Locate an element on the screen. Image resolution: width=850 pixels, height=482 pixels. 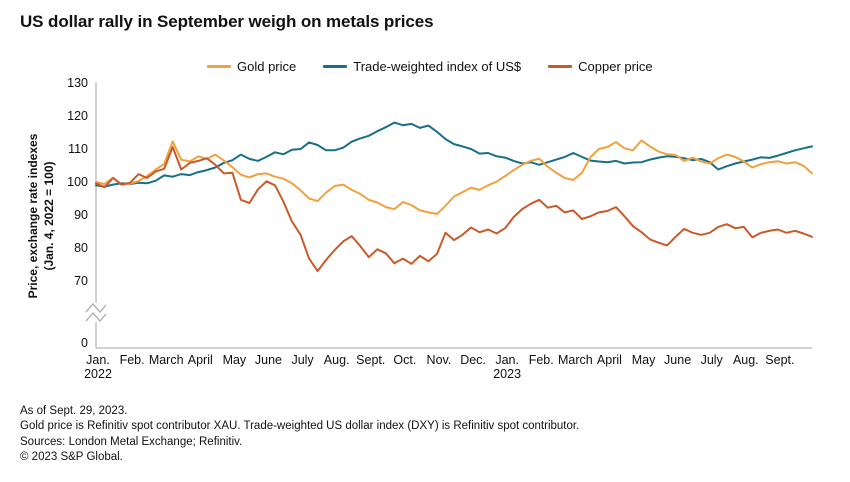
y-tick-label-0: 0 is located at coordinates (84, 342).